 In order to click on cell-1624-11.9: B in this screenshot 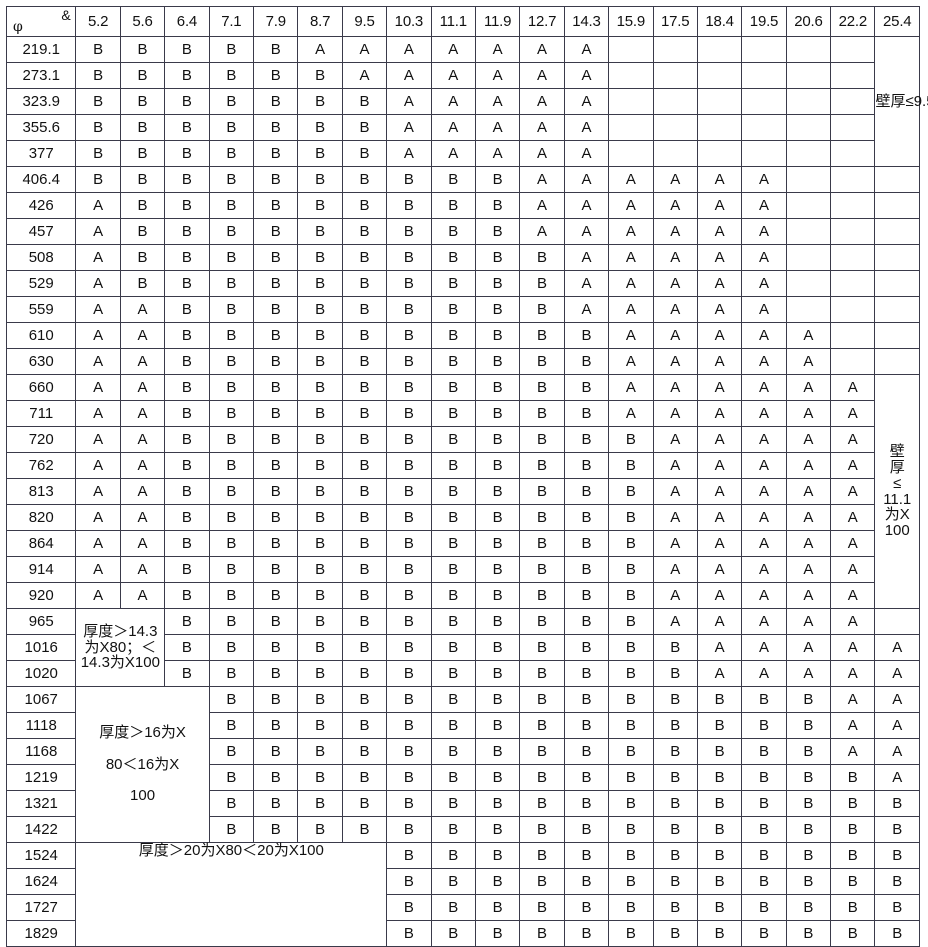, I will do `click(497, 881)`.